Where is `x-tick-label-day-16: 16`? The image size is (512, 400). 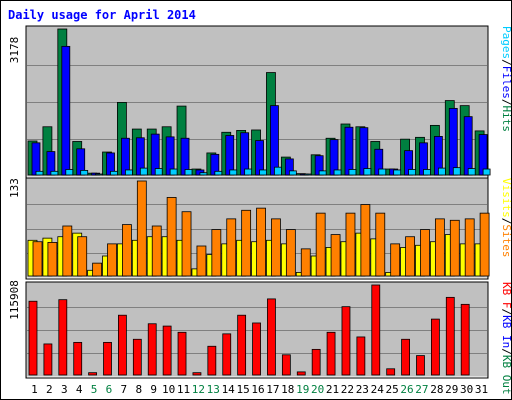
x-tick-label-day-16: 16 is located at coordinates (257, 389).